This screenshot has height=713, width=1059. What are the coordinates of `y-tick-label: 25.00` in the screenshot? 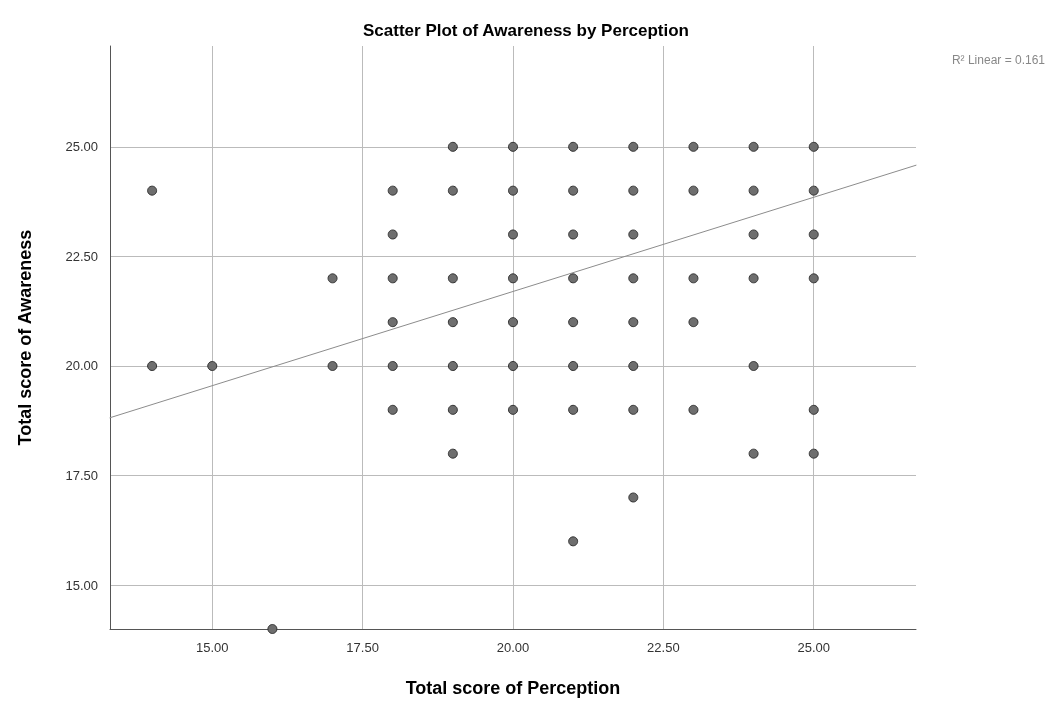 It's located at (81, 147).